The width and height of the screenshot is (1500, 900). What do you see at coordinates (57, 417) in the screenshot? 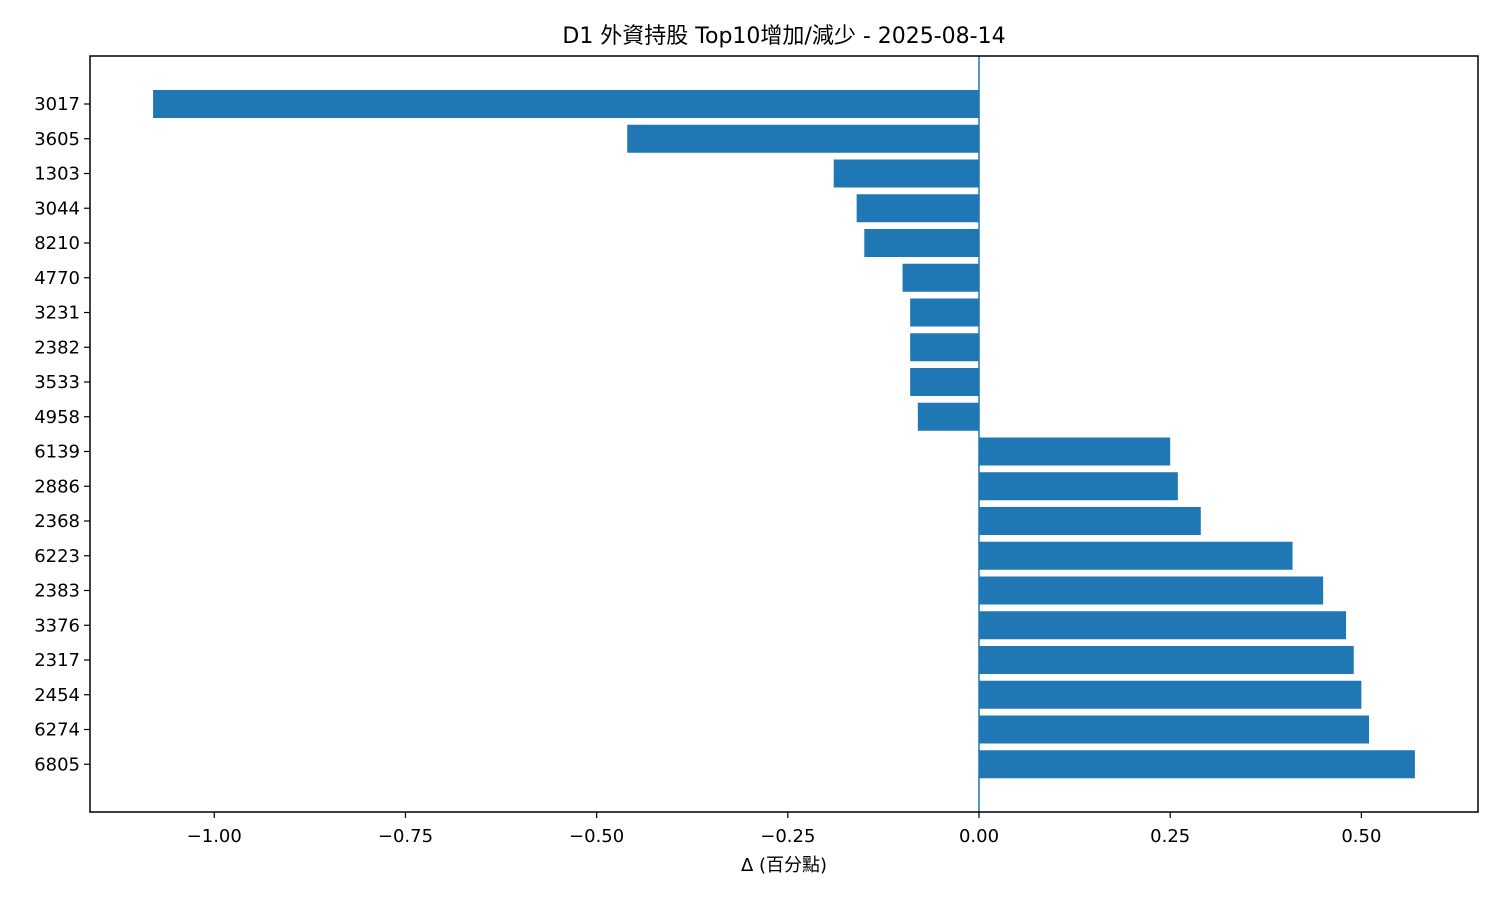
I see `y-tick-label: 4958` at bounding box center [57, 417].